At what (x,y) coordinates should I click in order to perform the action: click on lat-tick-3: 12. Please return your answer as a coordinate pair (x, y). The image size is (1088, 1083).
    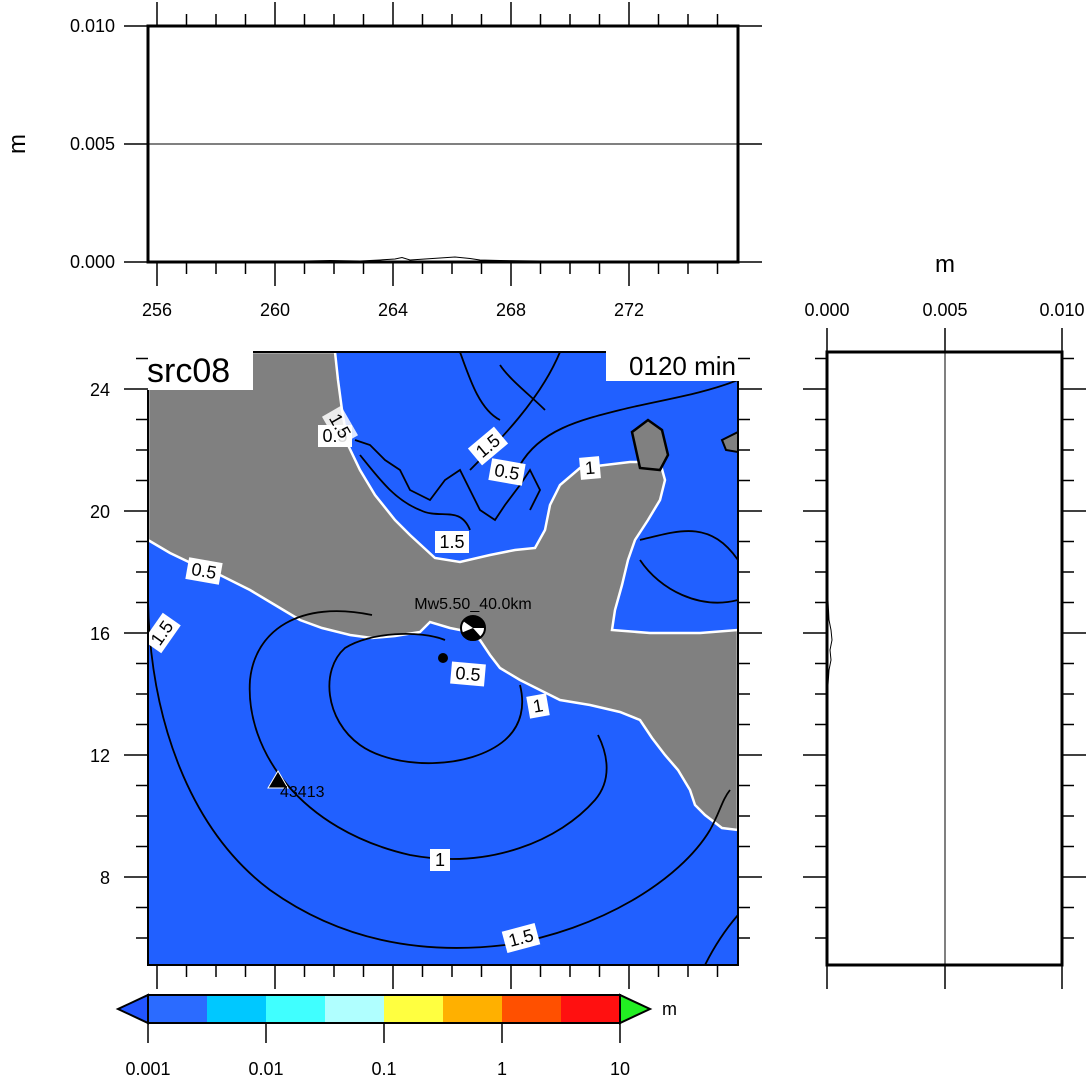
    Looking at the image, I should click on (100, 756).